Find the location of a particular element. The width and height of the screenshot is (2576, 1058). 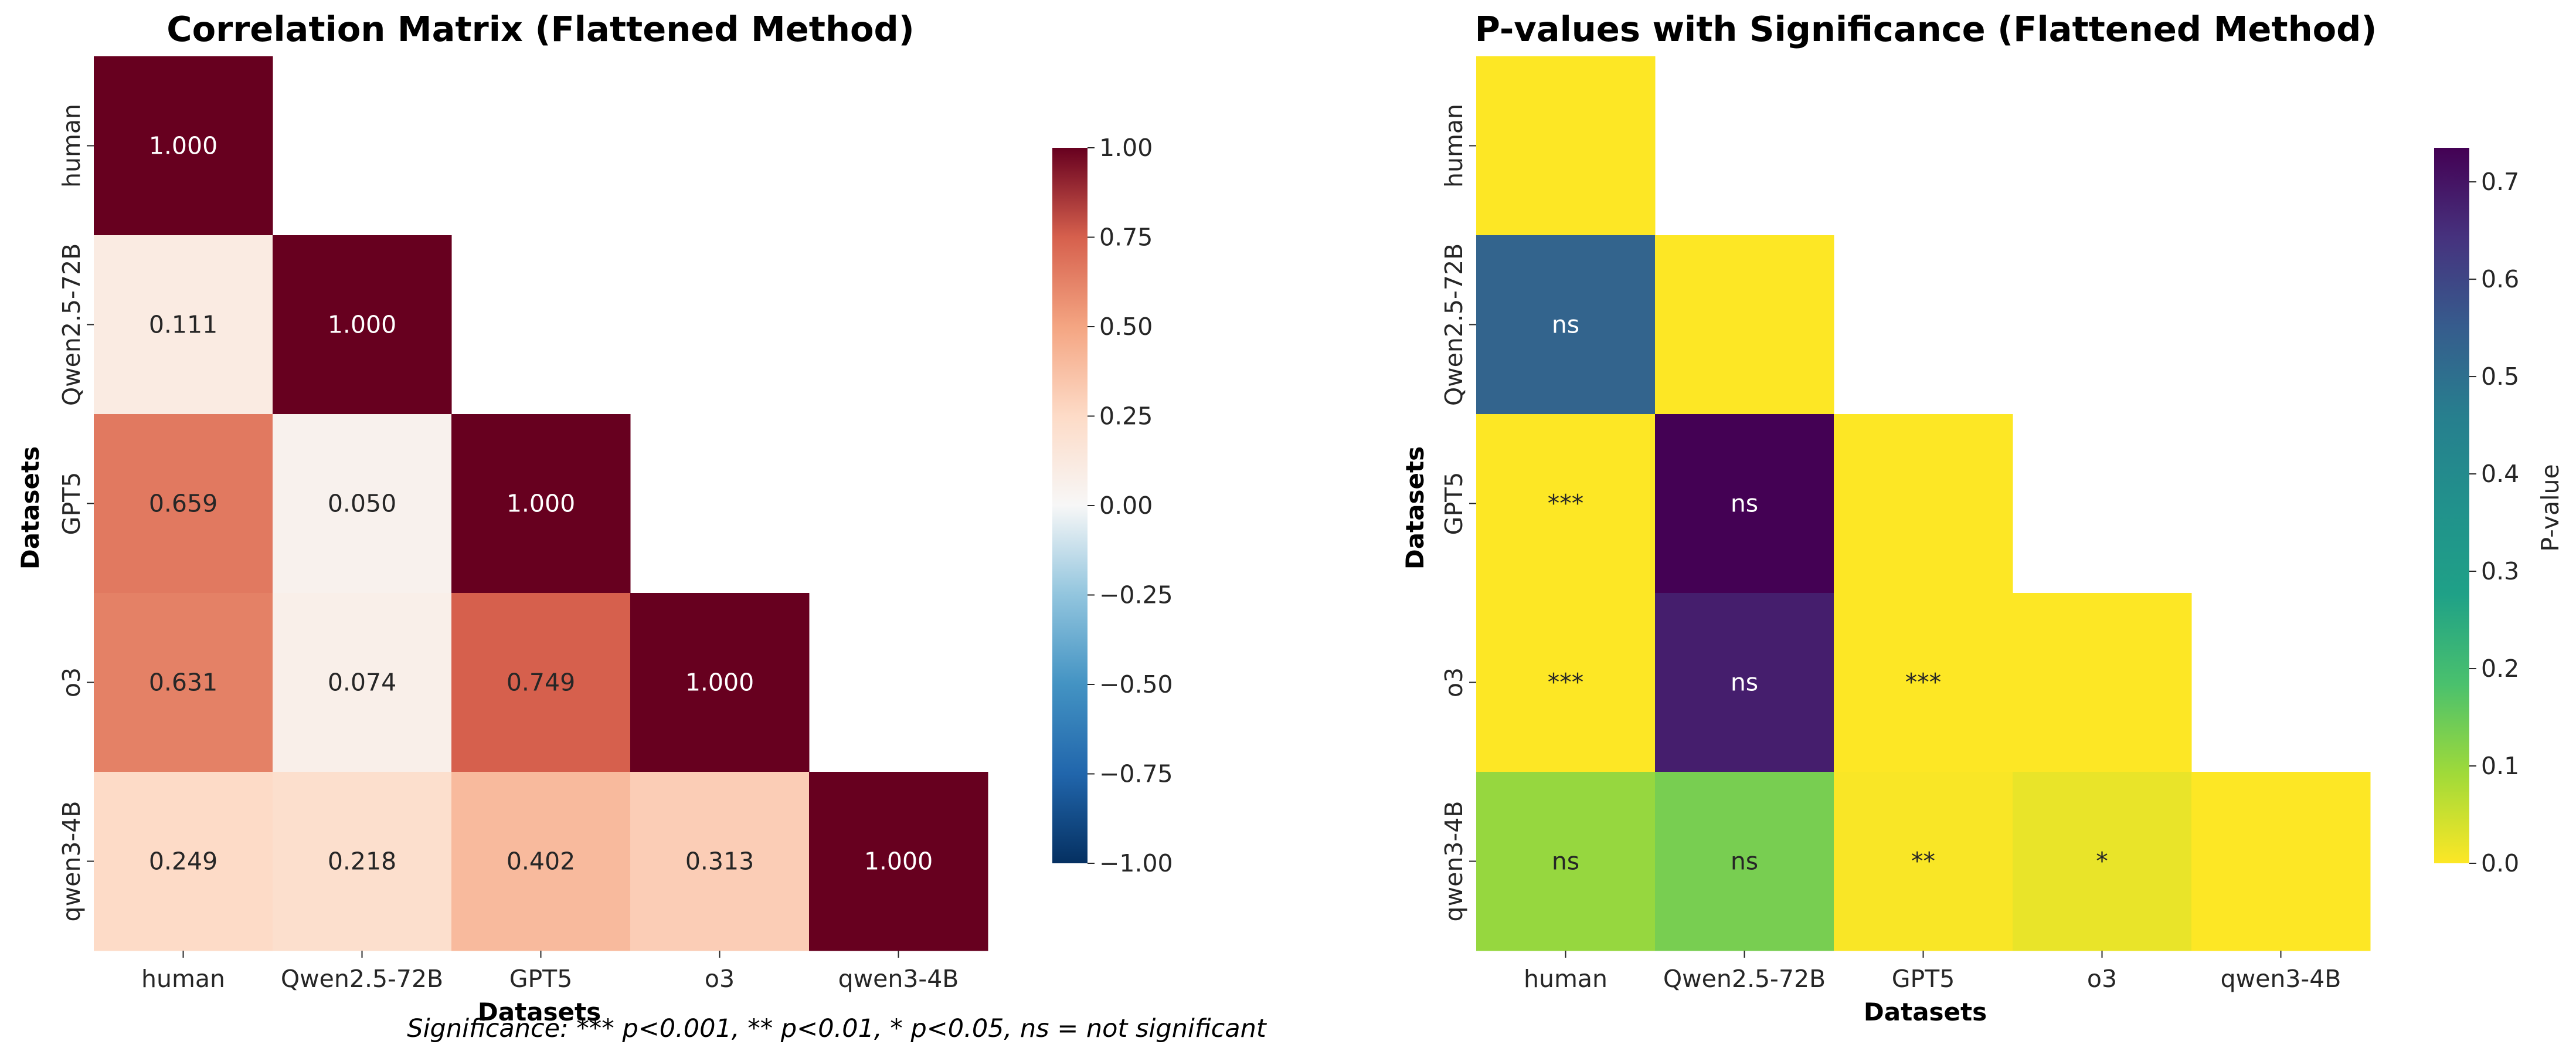

colorbar-tick-label: −1.00 is located at coordinates (1136, 863).